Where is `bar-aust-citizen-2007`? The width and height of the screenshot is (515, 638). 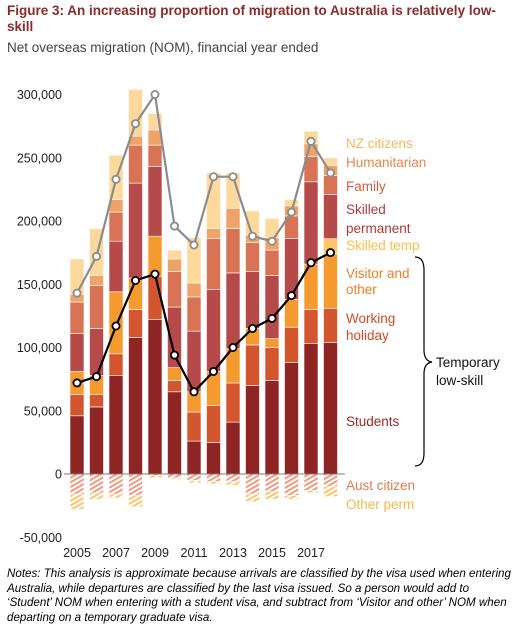 bar-aust-citizen-2007 is located at coordinates (116, 484).